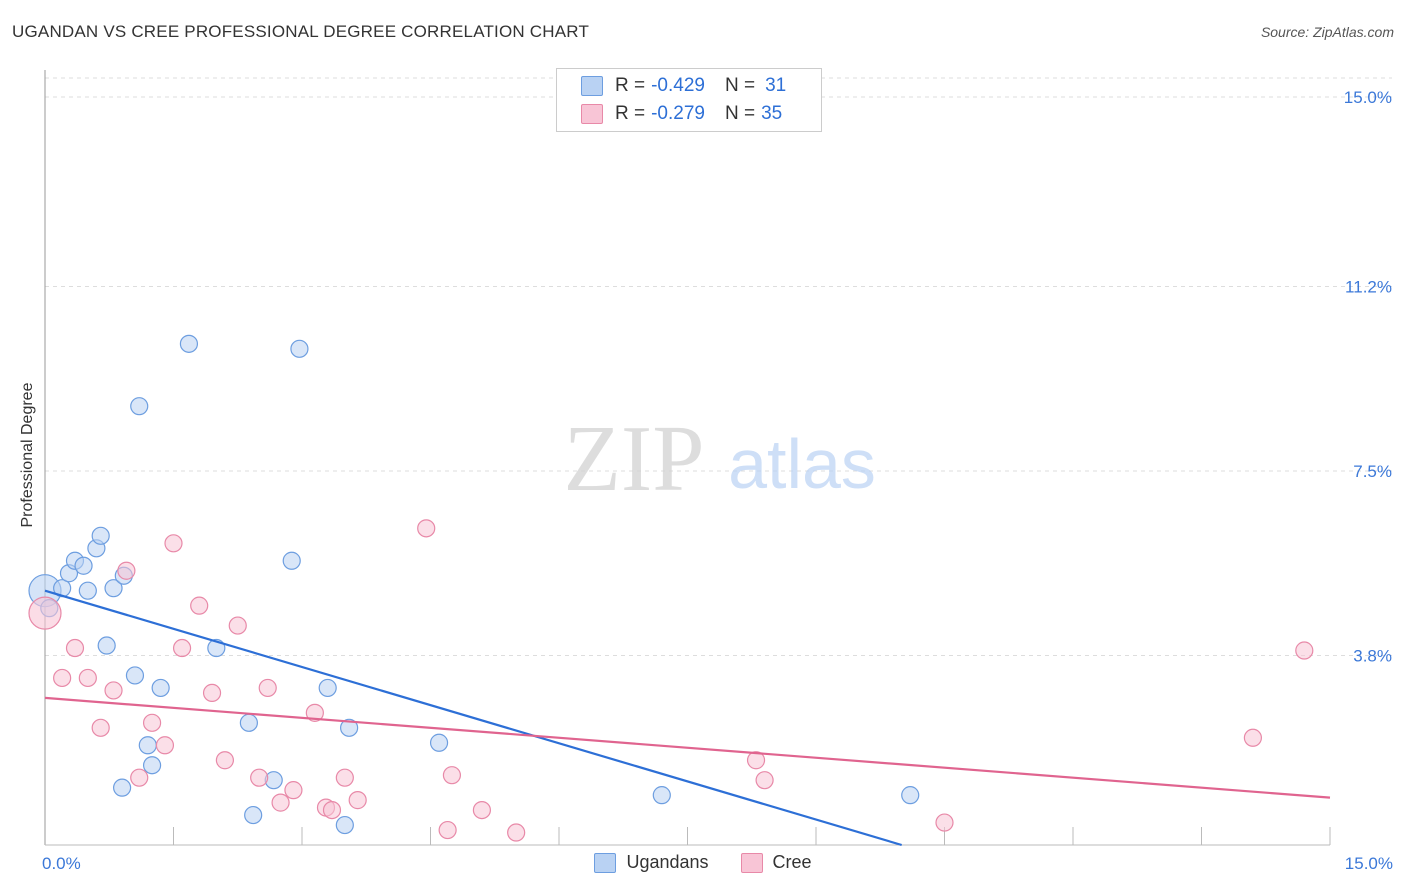 Image resolution: width=1406 pixels, height=892 pixels. Describe the element at coordinates (687, 747) in the screenshot. I see `cree-trend-line` at that location.